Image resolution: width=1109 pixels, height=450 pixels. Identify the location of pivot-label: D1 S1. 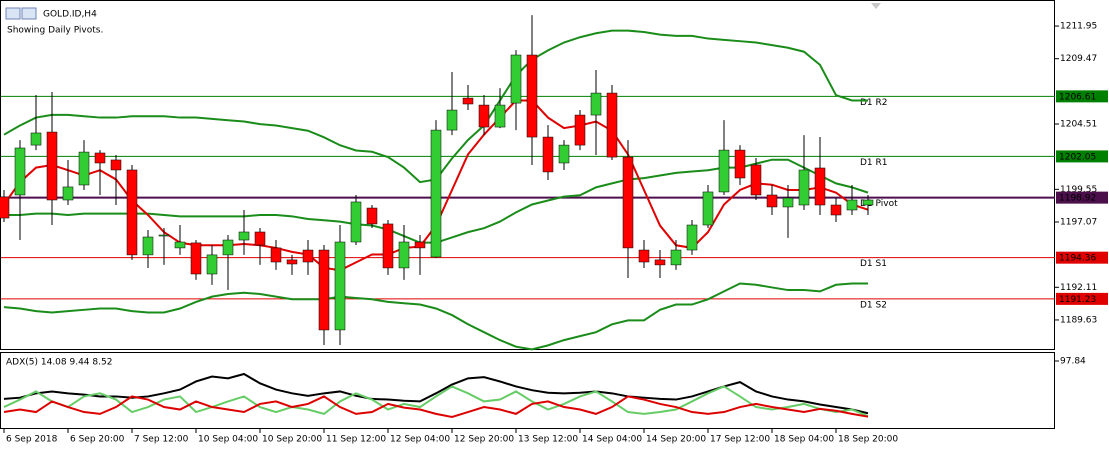
(873, 264).